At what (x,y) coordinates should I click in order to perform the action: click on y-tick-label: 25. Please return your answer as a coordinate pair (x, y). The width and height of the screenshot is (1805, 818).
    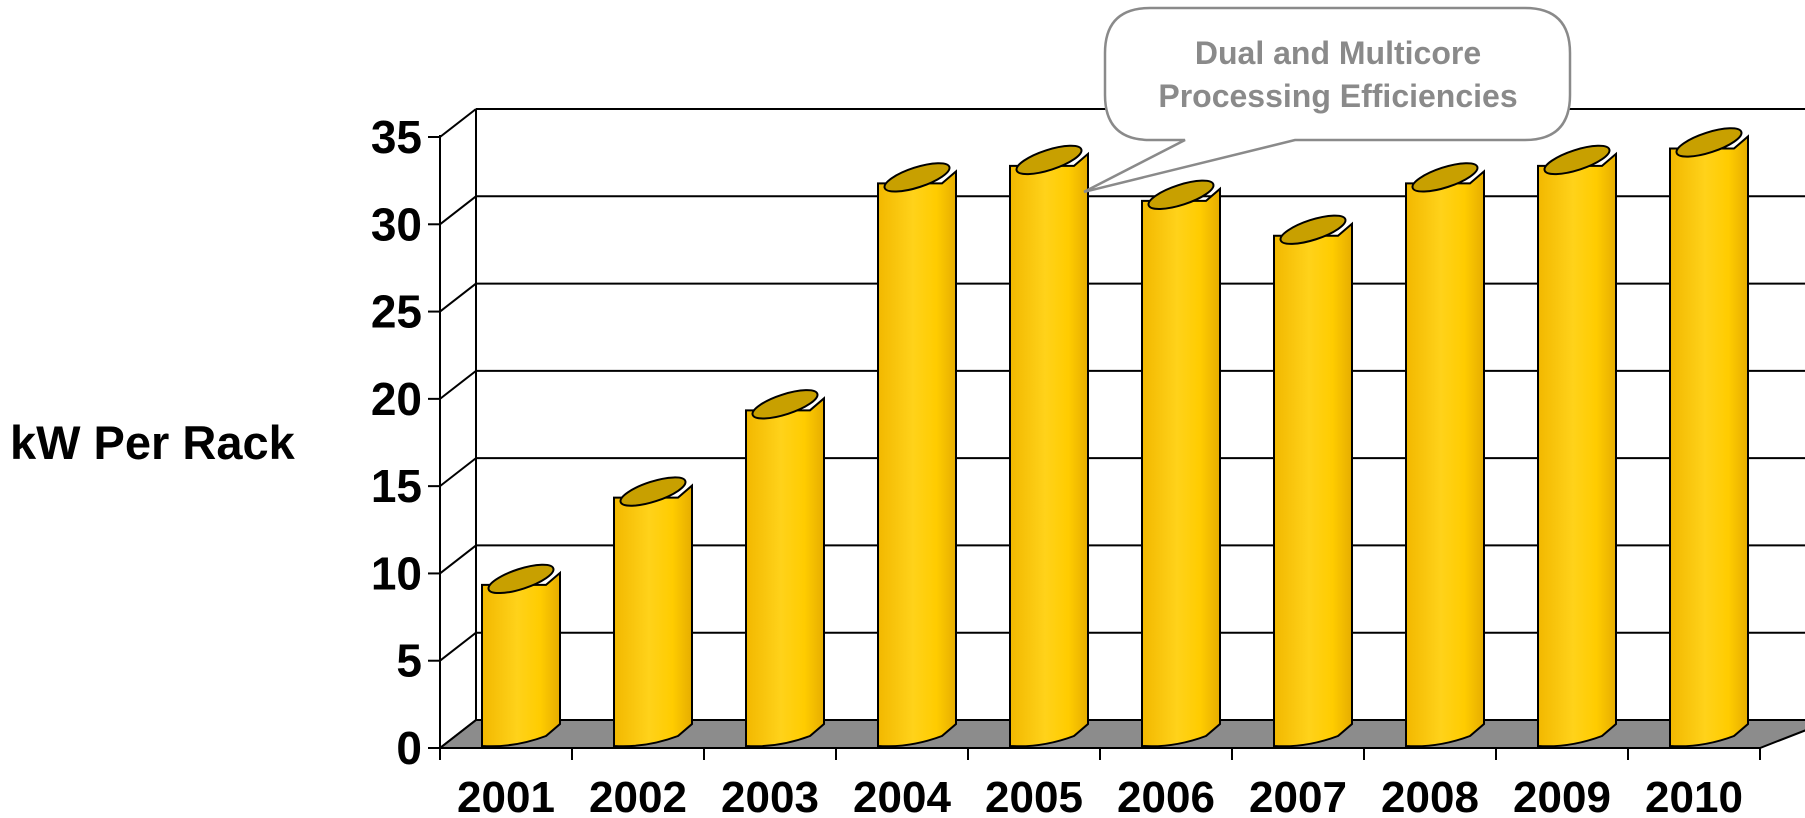
    Looking at the image, I should click on (396, 312).